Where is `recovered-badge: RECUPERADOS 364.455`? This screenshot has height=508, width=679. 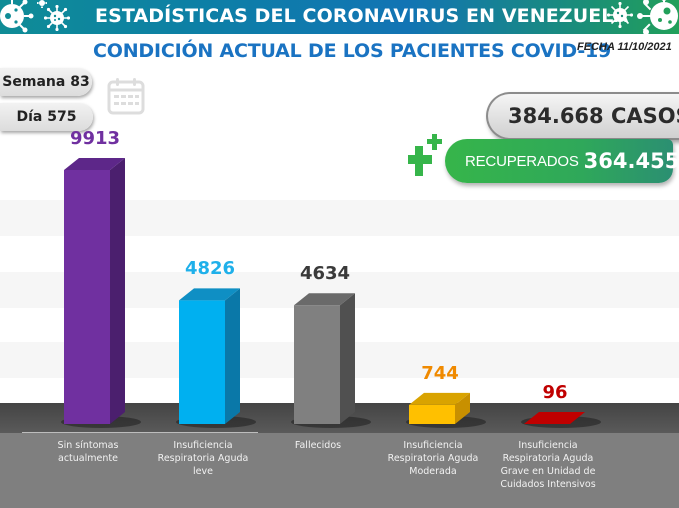 recovered-badge: RECUPERADOS 364.455 is located at coordinates (562, 161).